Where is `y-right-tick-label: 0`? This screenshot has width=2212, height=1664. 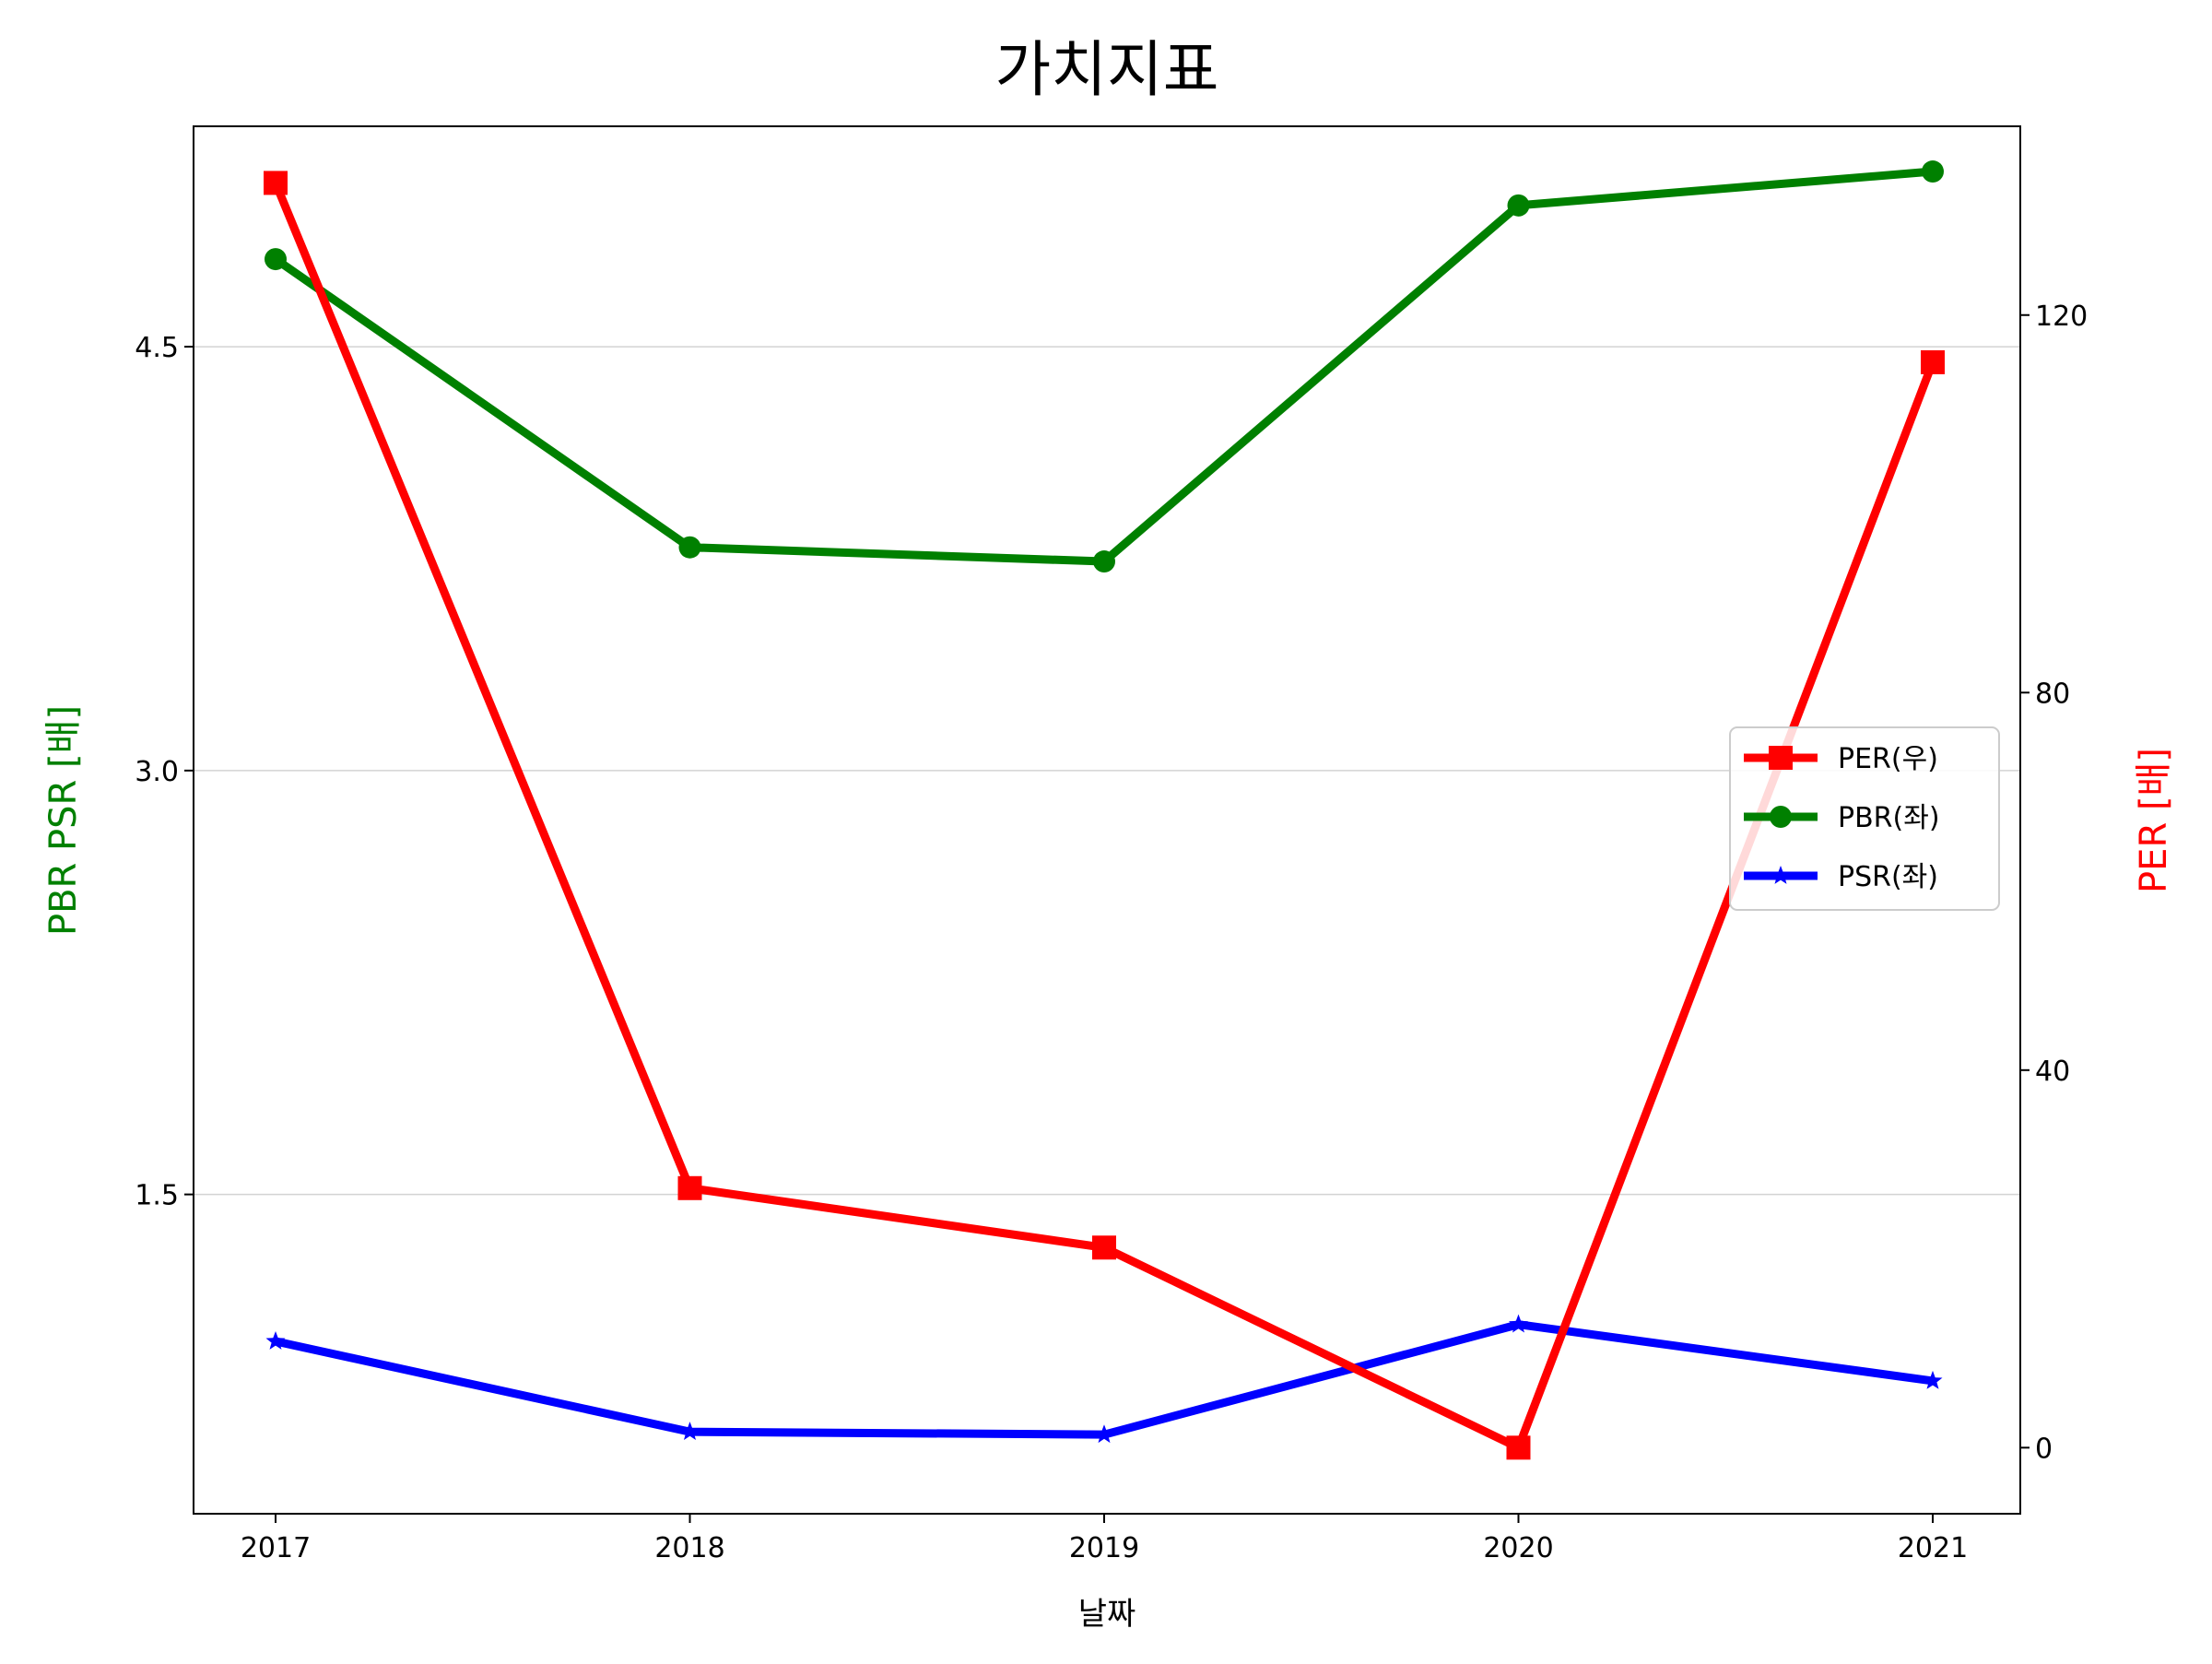 y-right-tick-label: 0 is located at coordinates (2044, 1449).